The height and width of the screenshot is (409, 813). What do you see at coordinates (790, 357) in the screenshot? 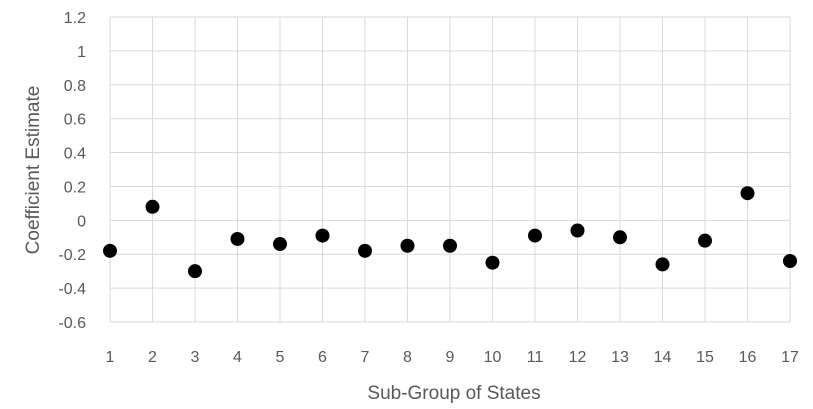
I see `x-tick-label: 17` at bounding box center [790, 357].